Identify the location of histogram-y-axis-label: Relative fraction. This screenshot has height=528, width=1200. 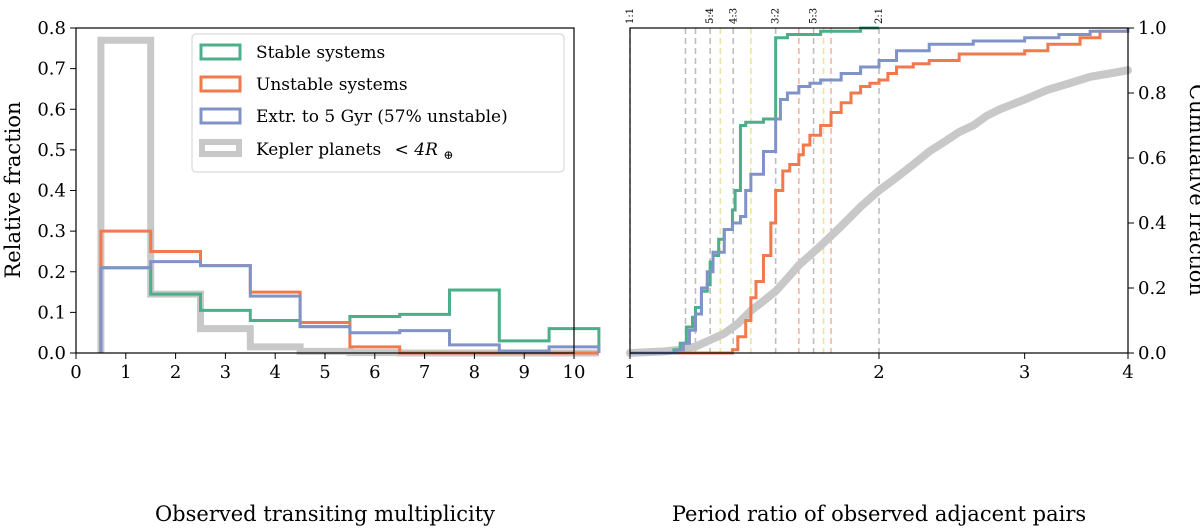
(13, 189).